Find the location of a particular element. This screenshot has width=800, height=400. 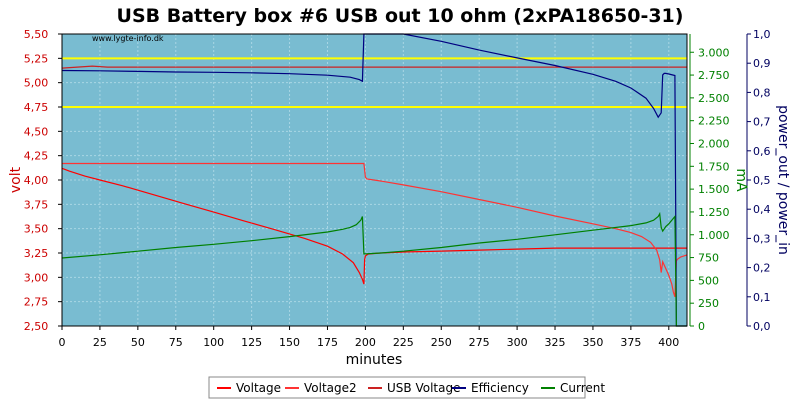

y-axis-left-label: volt is located at coordinates (16, 179).